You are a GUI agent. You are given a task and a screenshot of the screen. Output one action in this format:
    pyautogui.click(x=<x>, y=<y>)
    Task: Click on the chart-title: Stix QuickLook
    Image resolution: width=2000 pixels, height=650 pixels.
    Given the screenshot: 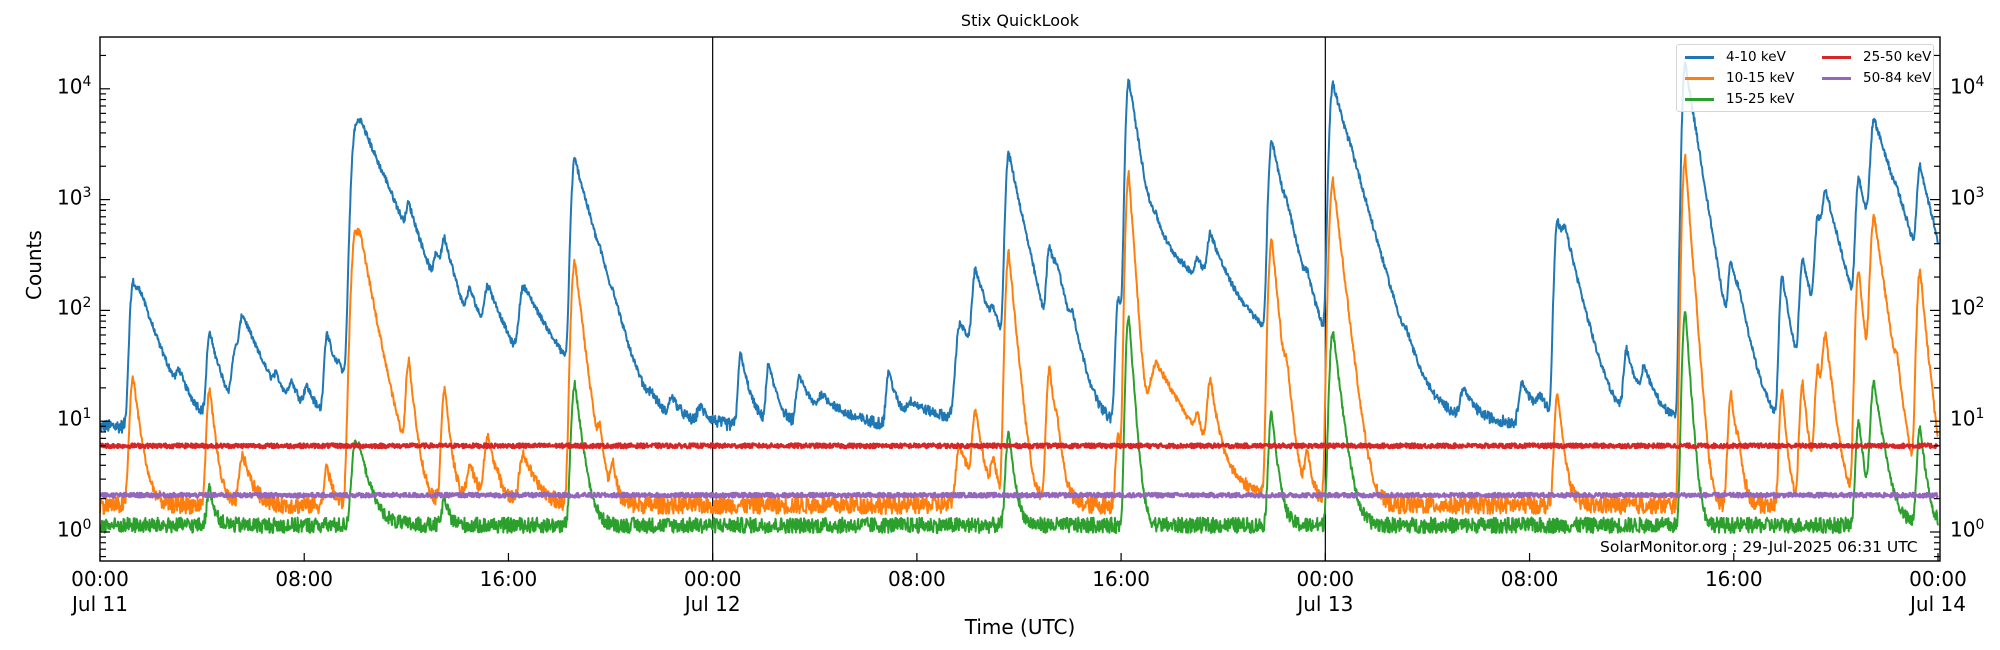 What is the action you would take?
    pyautogui.click(x=1020, y=20)
    